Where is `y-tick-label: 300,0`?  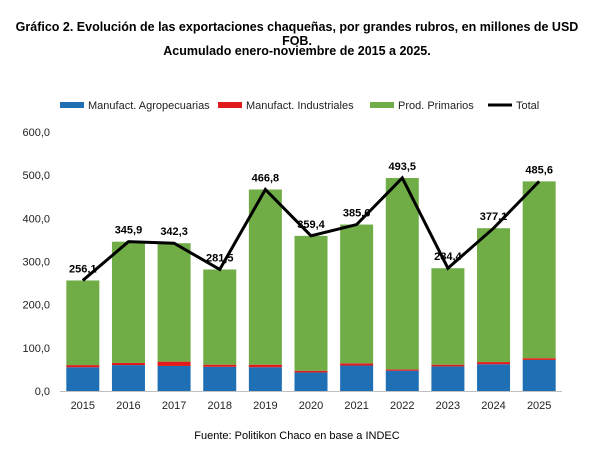 y-tick-label: 300,0 is located at coordinates (36, 263).